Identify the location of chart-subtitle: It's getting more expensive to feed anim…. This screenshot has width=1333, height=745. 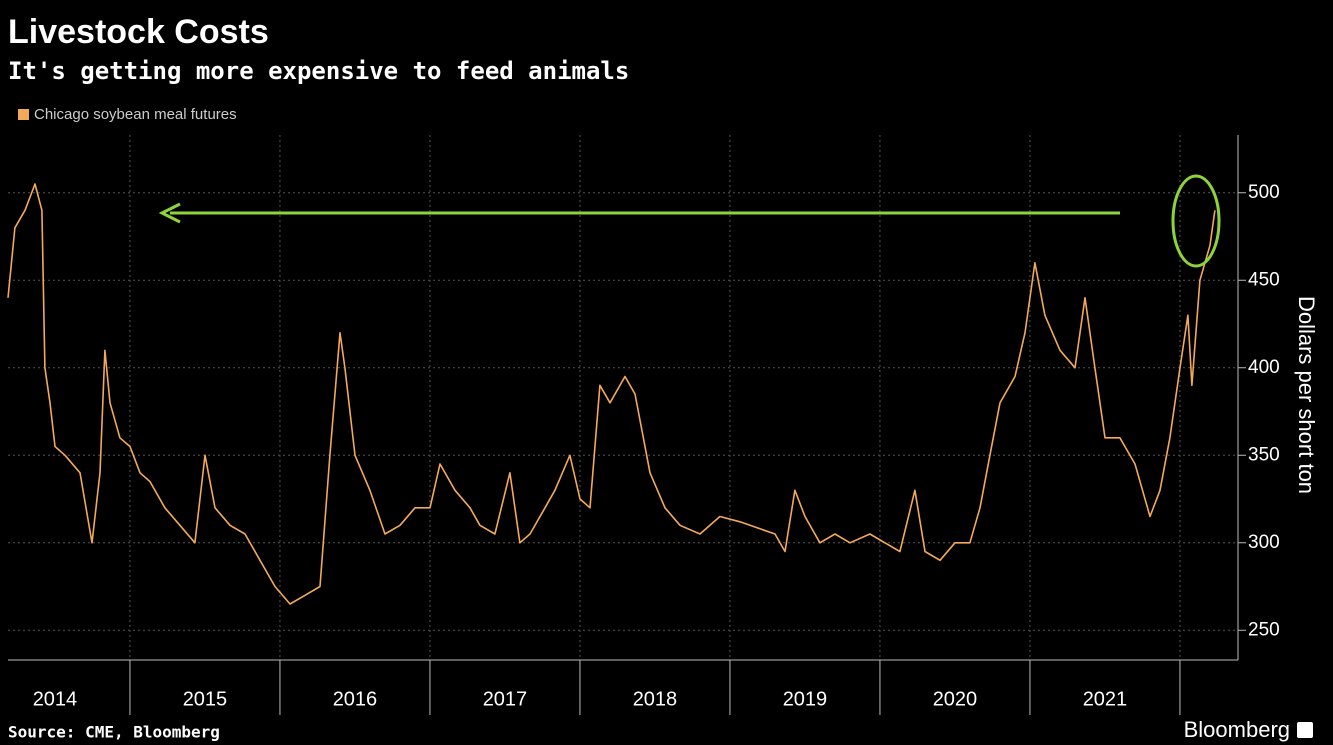
(318, 71).